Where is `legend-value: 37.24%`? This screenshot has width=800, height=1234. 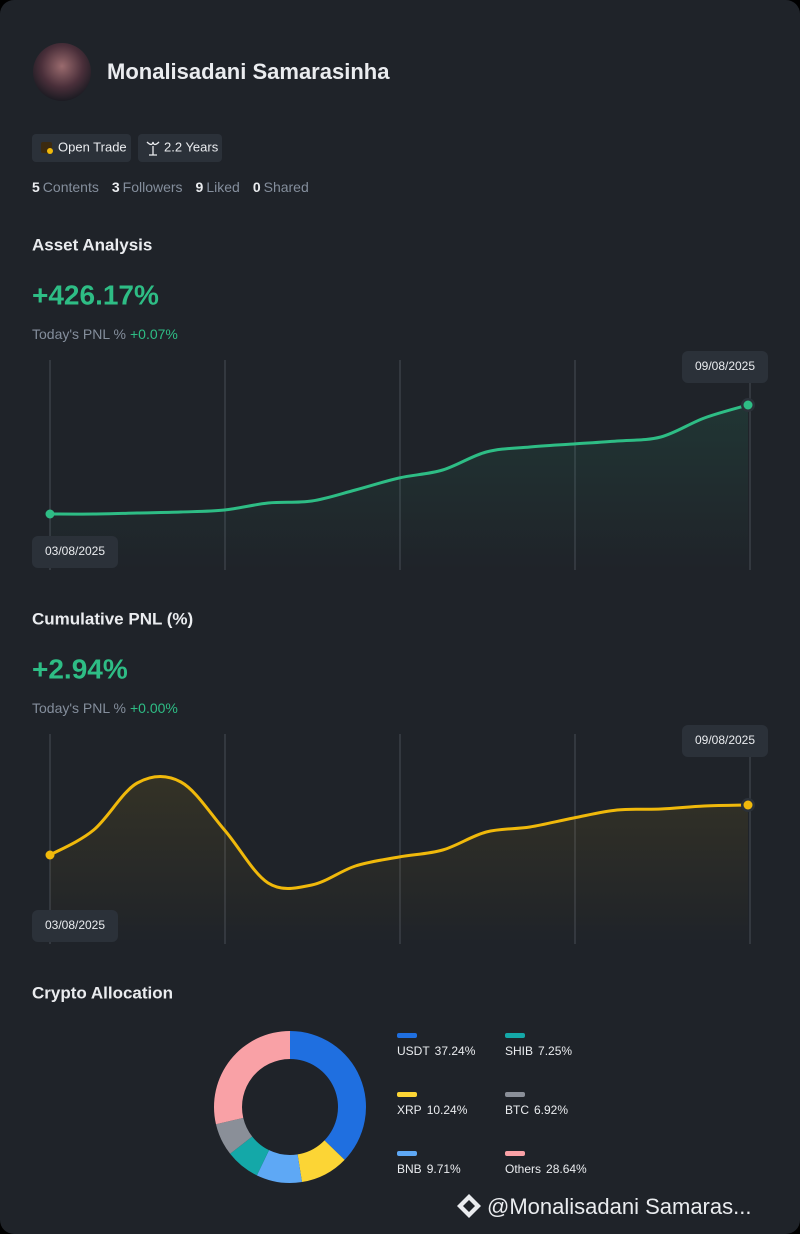 legend-value: 37.24% is located at coordinates (455, 1051).